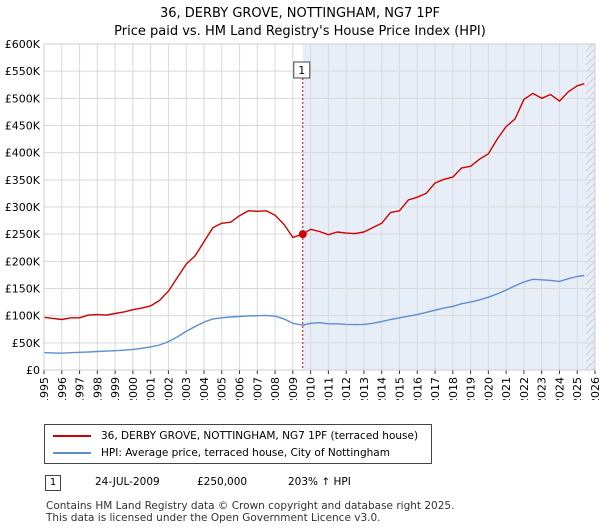 This screenshot has height=530, width=600. What do you see at coordinates (80, 388) in the screenshot?
I see `x-tick-label: 1997` at bounding box center [80, 388].